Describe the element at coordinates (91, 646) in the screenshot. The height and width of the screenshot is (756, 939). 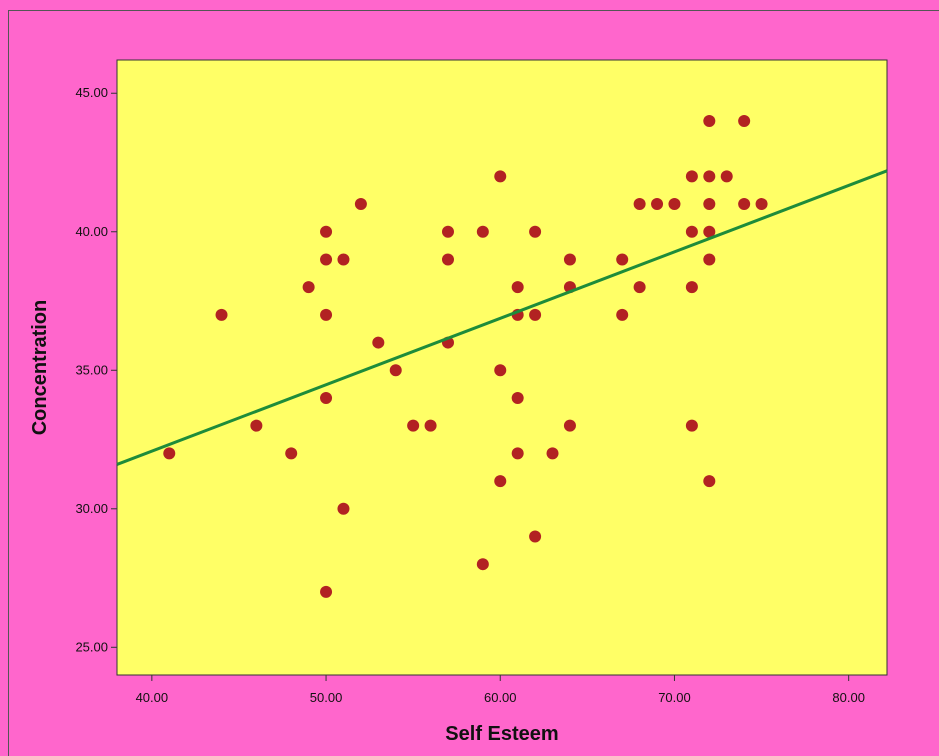
I see `y-tick-label: 25.00` at that location.